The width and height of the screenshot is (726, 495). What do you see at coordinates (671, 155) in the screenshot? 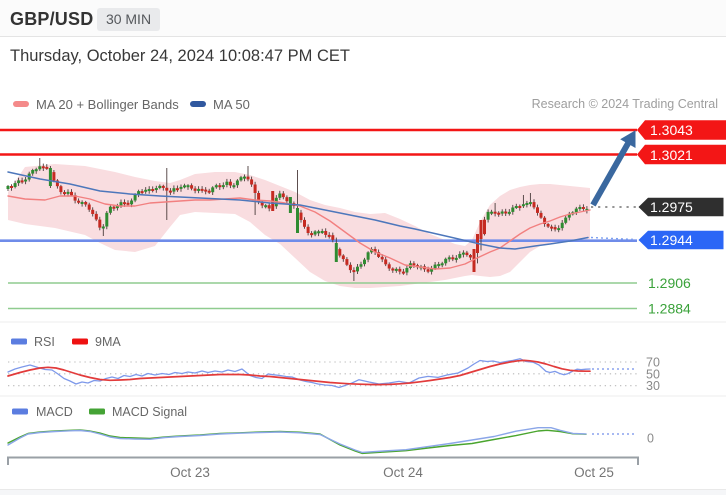
I see `svg-text: 1.3021` at bounding box center [671, 155].